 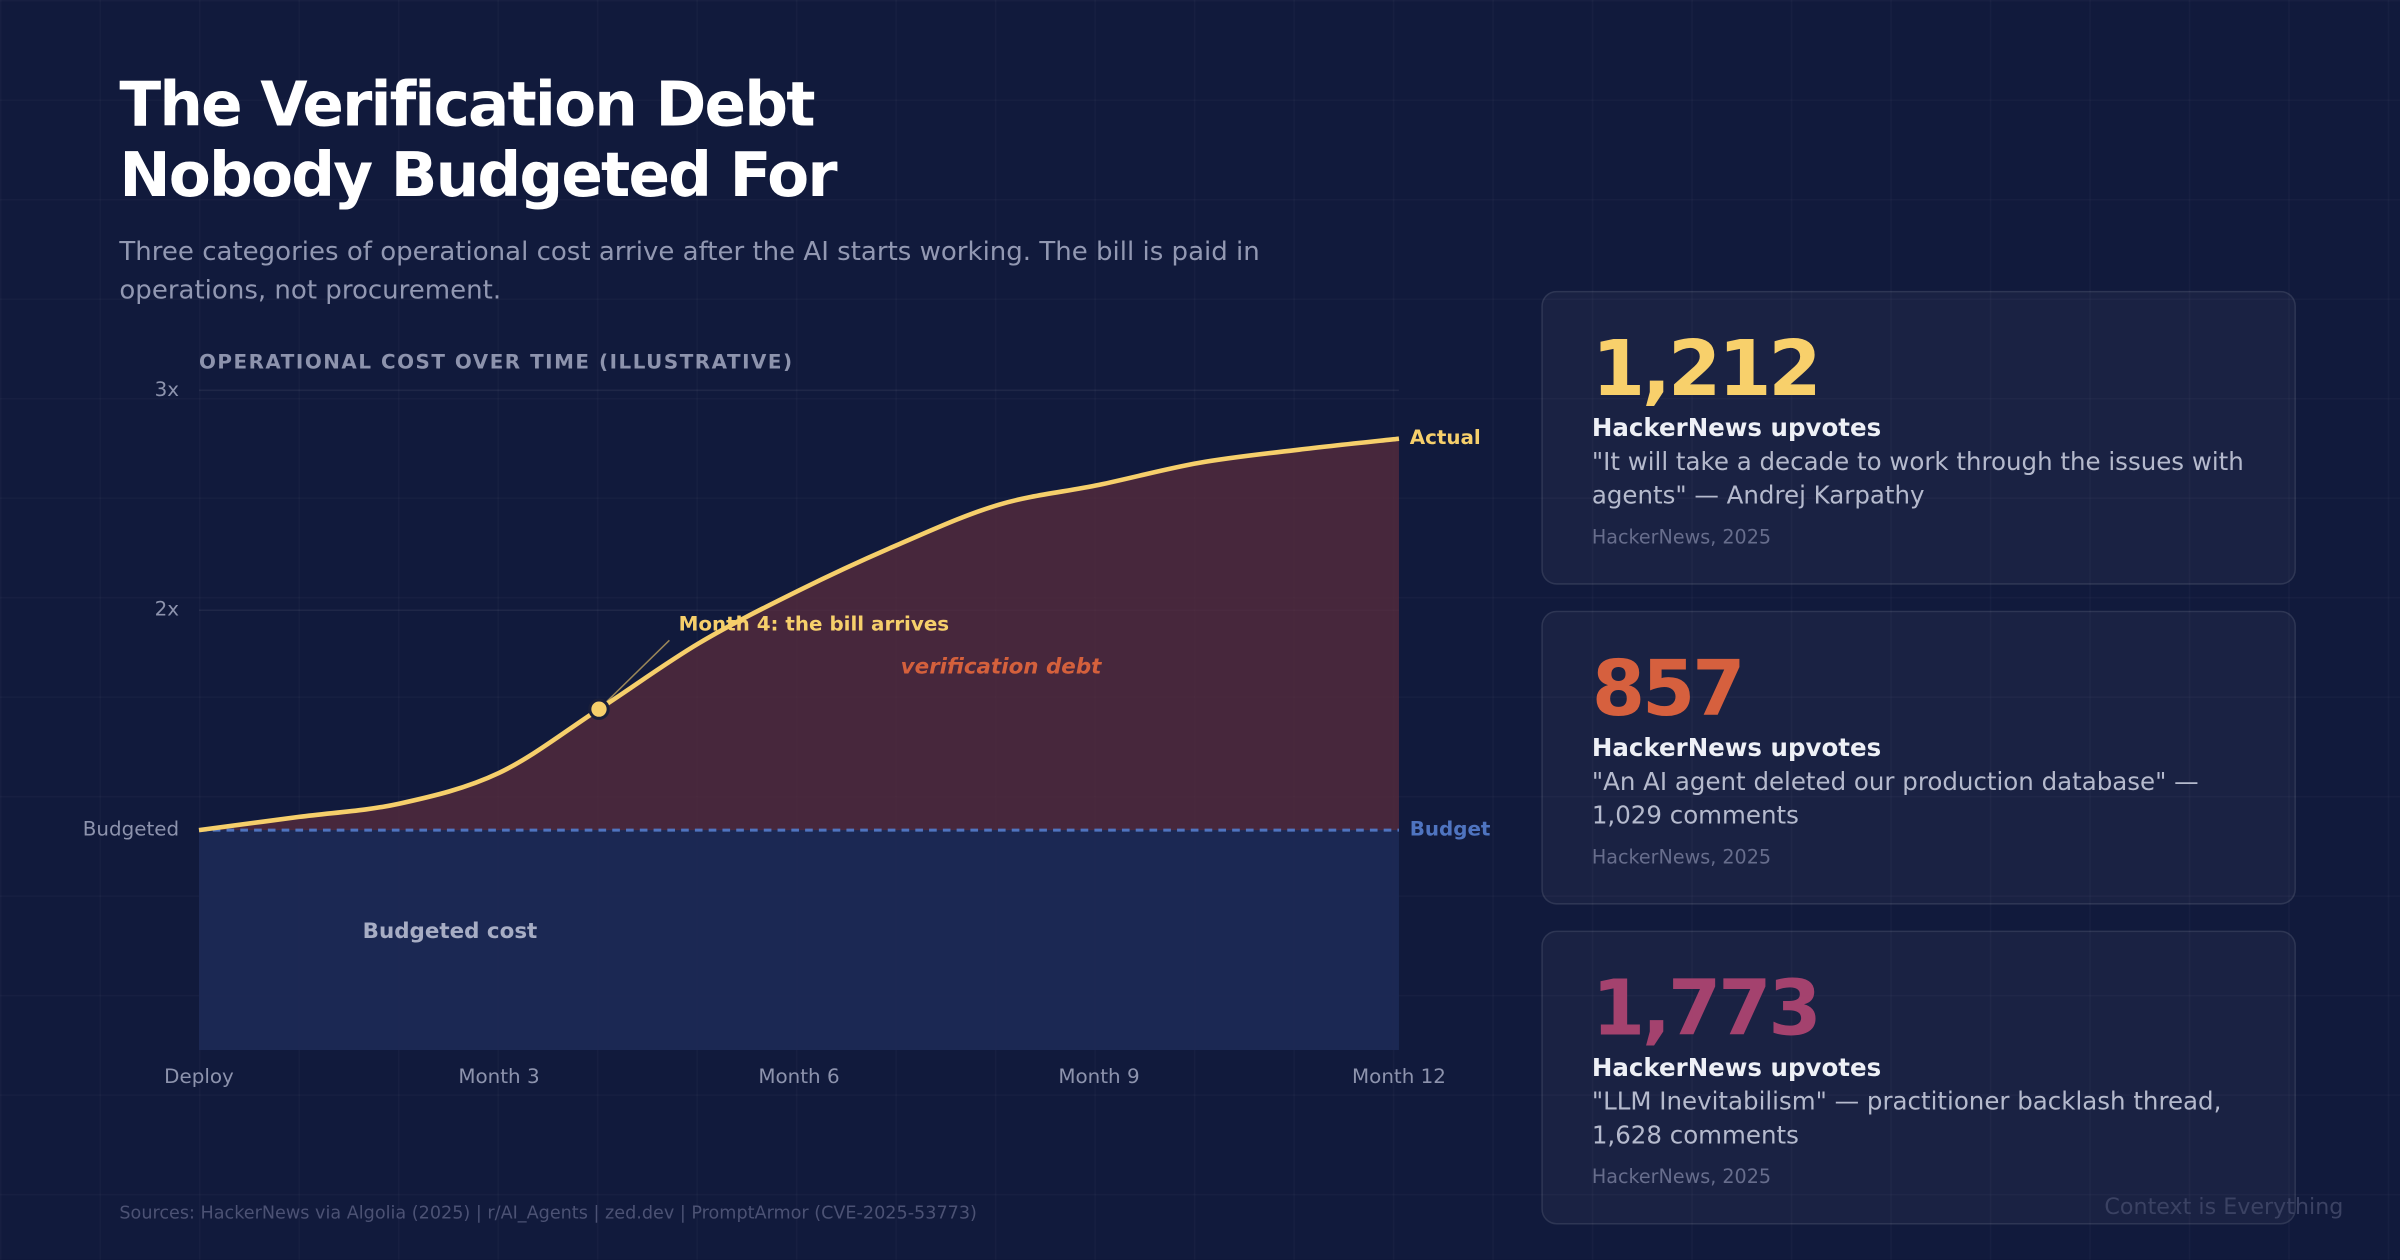 I want to click on stat-number: 1,212, so click(x=1706, y=369).